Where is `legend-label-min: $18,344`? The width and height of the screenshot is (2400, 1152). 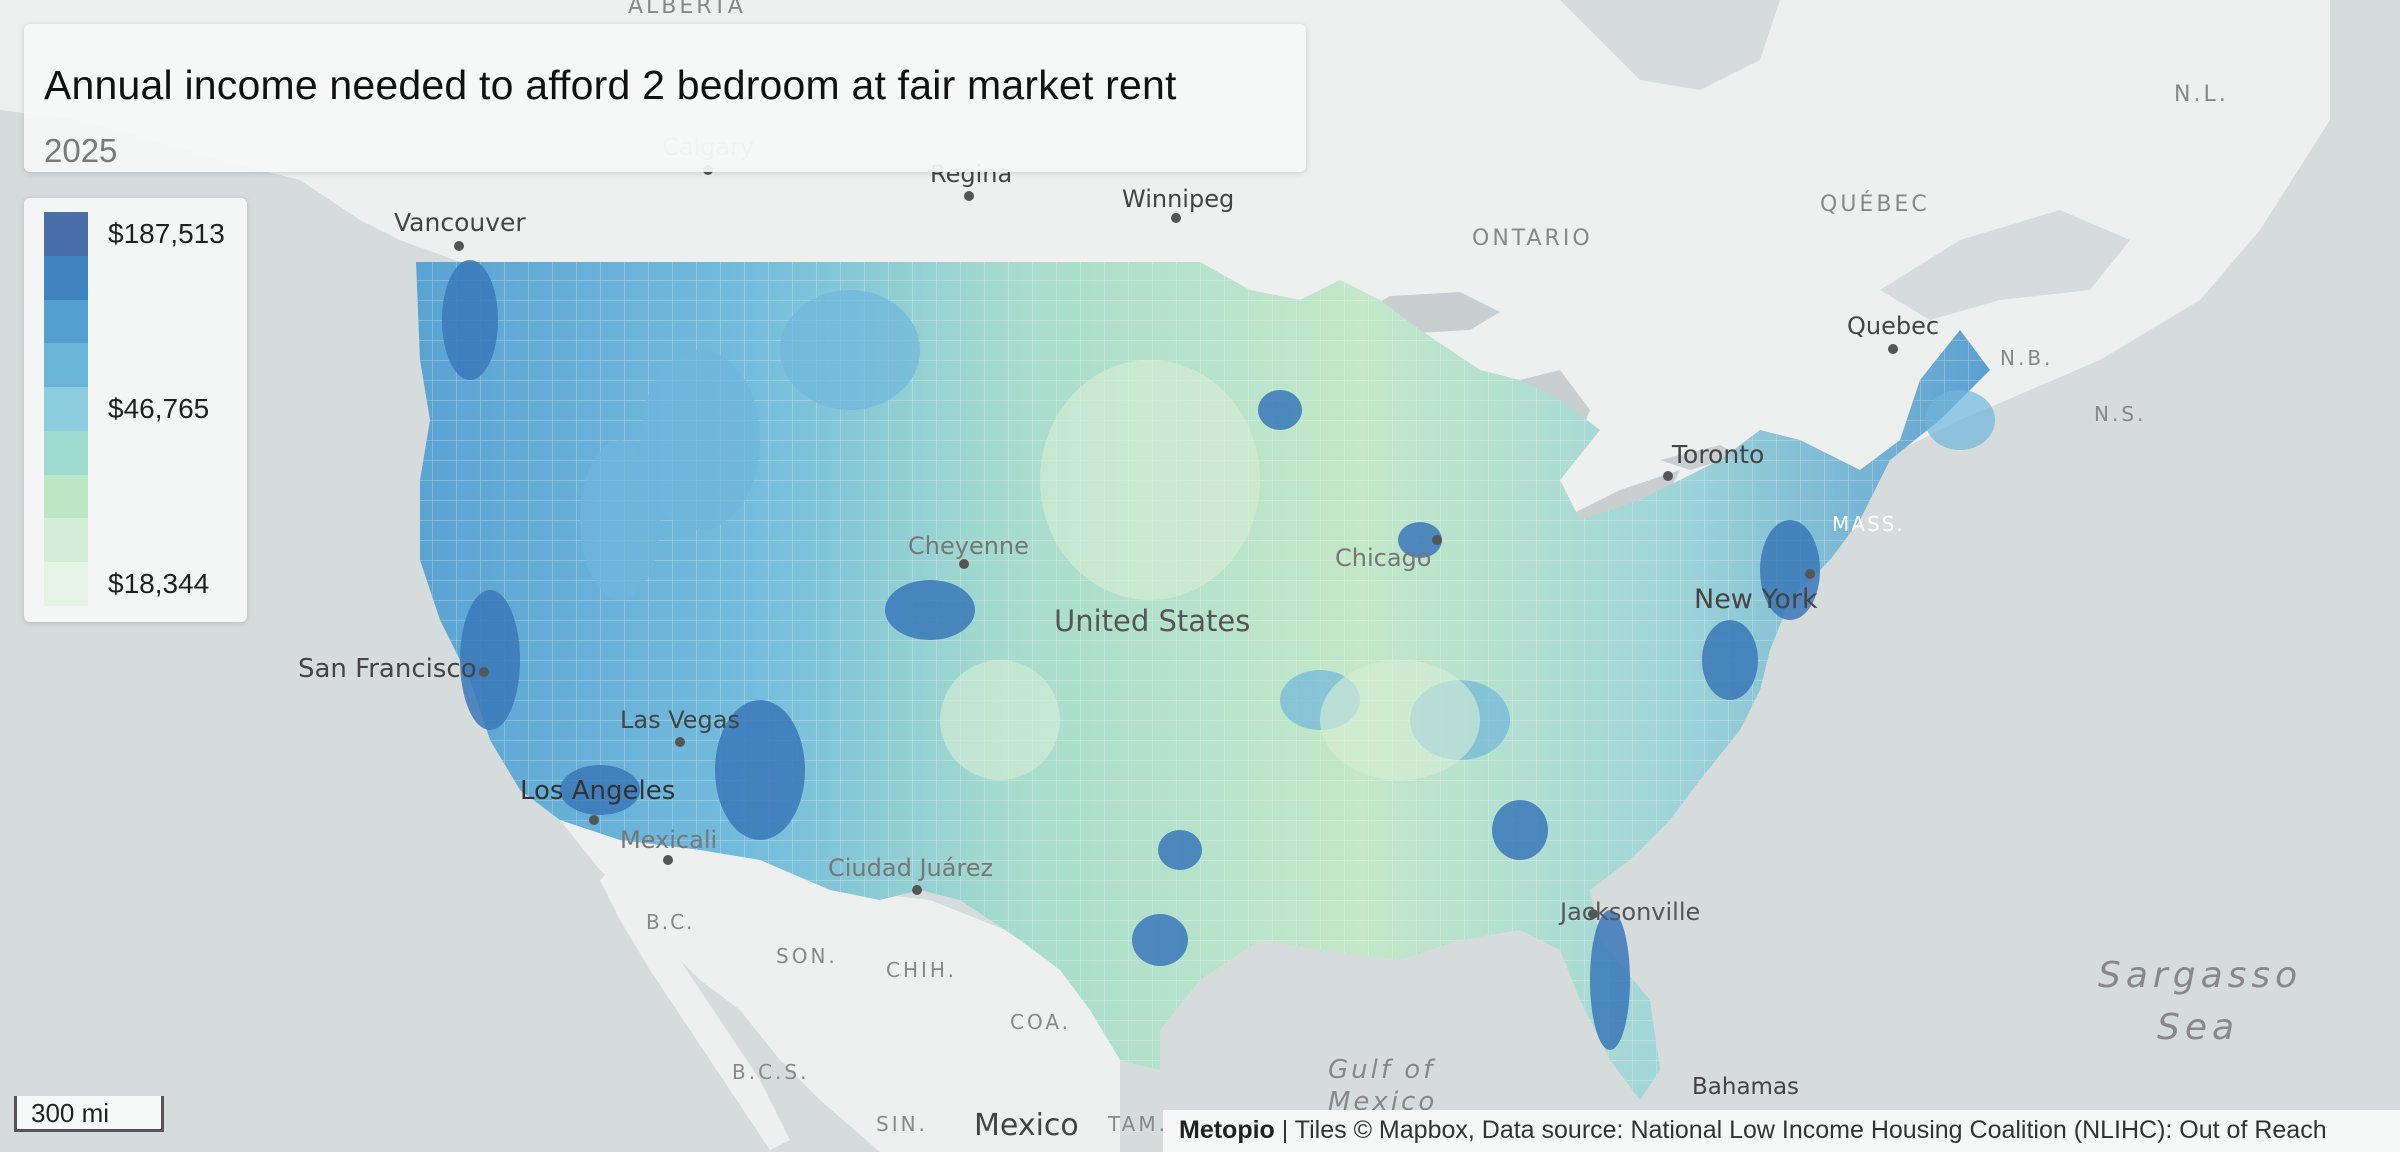
legend-label-min: $18,344 is located at coordinates (159, 583).